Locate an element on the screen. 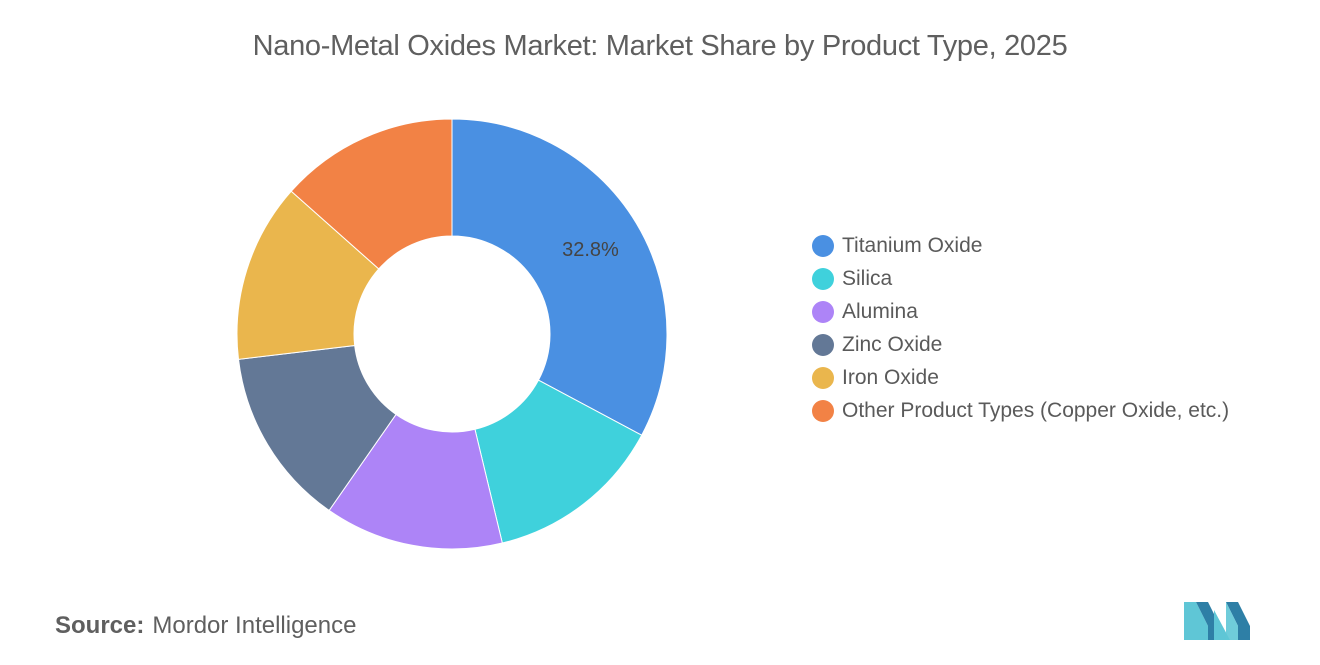 The image size is (1320, 665). source-note: Source: Mordor Intelligence is located at coordinates (205, 626).